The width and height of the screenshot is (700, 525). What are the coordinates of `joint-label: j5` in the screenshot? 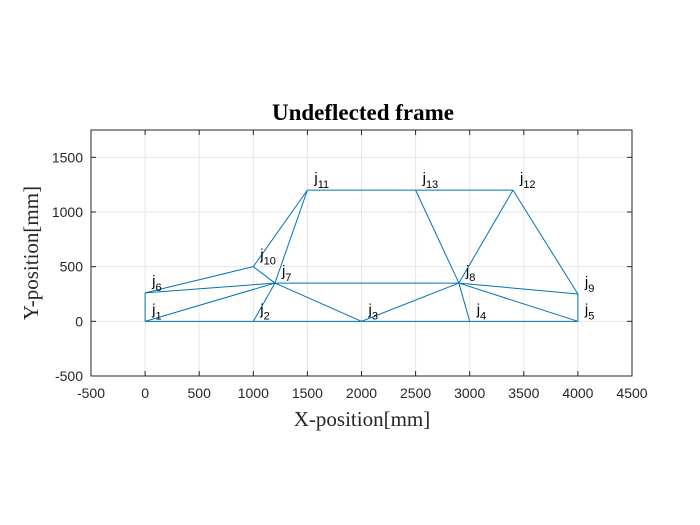 It's located at (589, 311).